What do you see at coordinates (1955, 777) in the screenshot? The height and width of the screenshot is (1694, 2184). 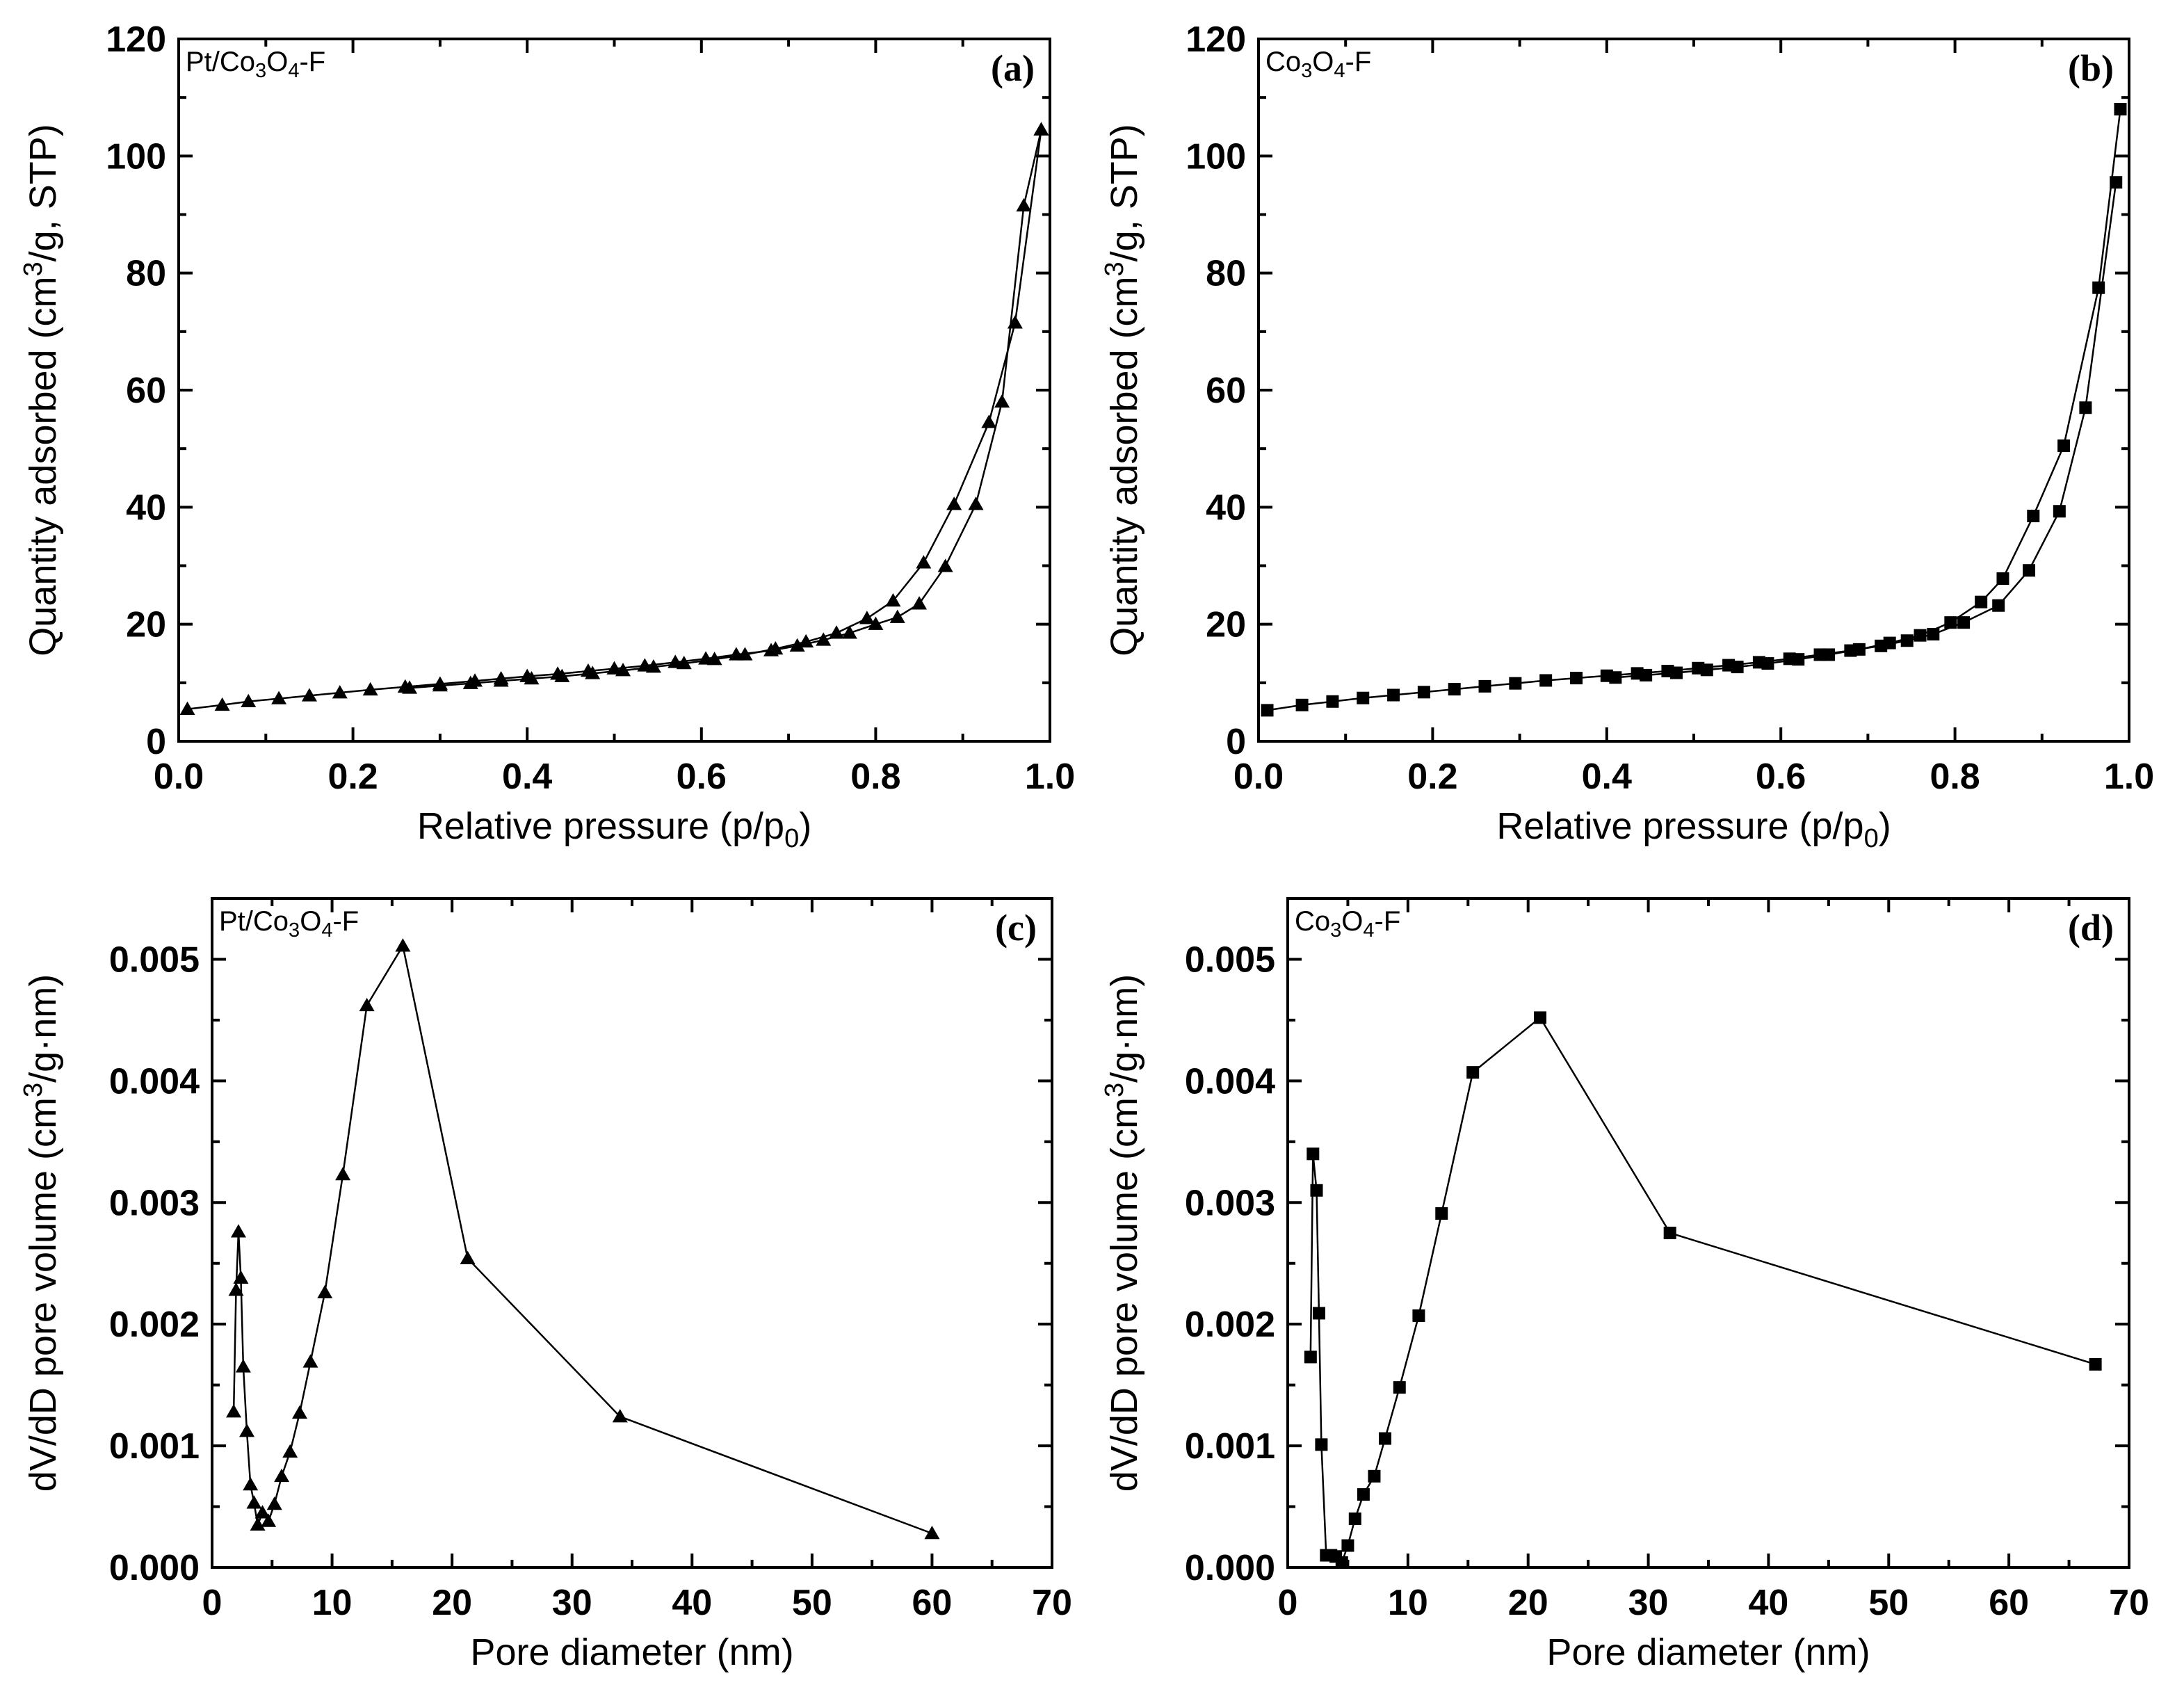 I see `x-tick-label: 0.8` at bounding box center [1955, 777].